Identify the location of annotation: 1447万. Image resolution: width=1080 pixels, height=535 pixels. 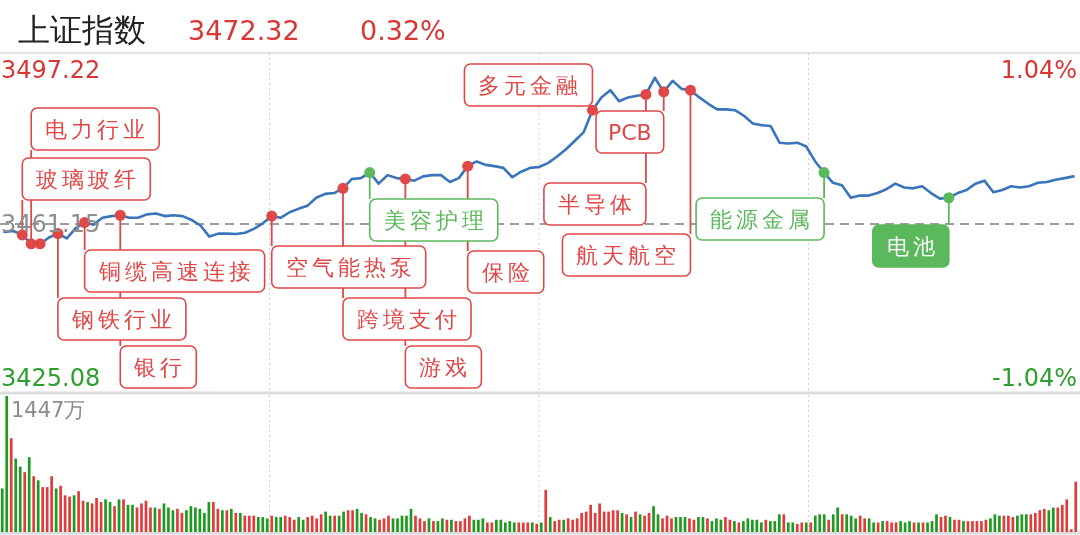
(48, 410).